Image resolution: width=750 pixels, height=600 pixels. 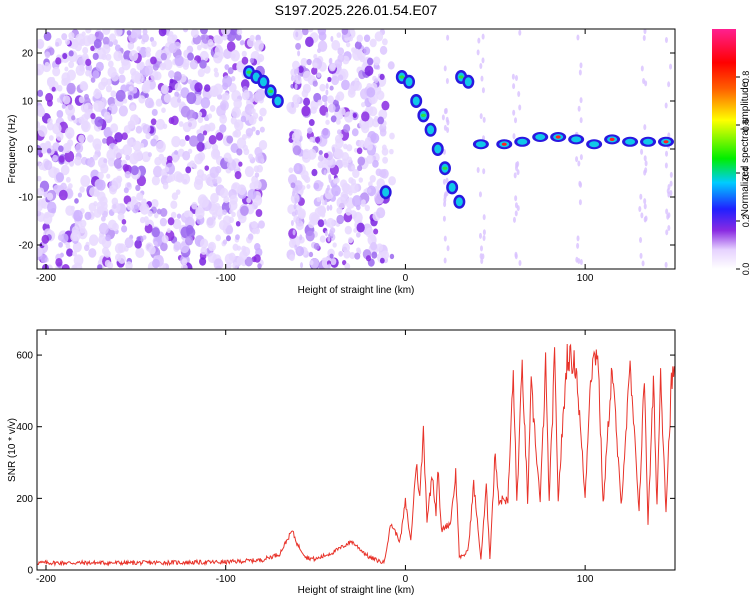 I want to click on x-tick-label: -100, so click(x=226, y=579).